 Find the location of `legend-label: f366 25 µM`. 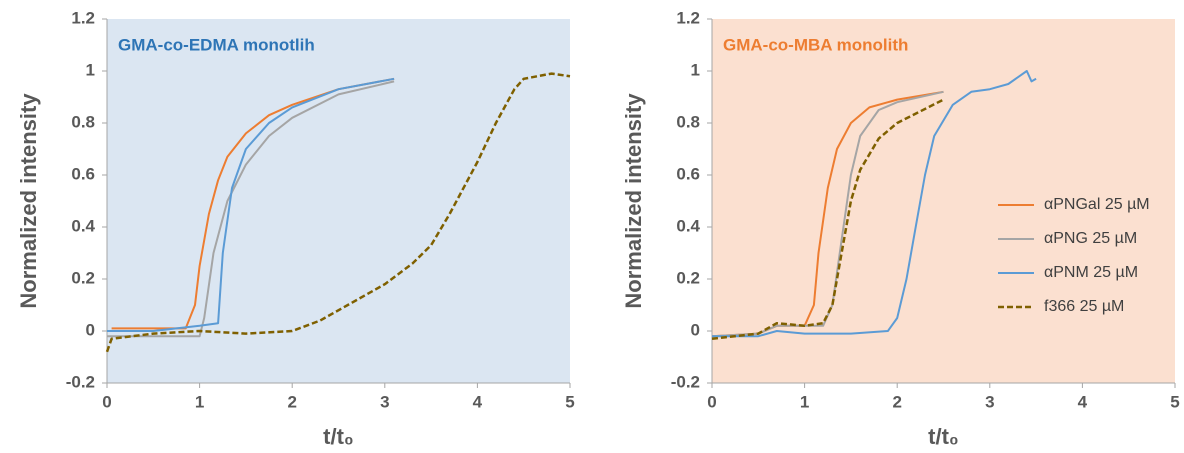

legend-label: f366 25 µM is located at coordinates (1084, 306).